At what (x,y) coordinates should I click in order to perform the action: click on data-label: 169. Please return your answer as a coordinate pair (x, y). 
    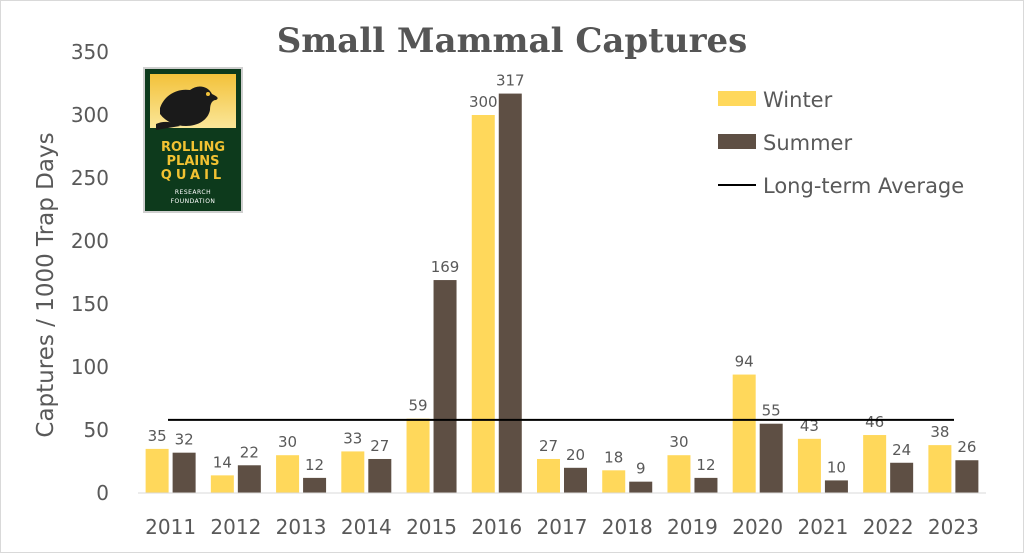
    Looking at the image, I should click on (445, 267).